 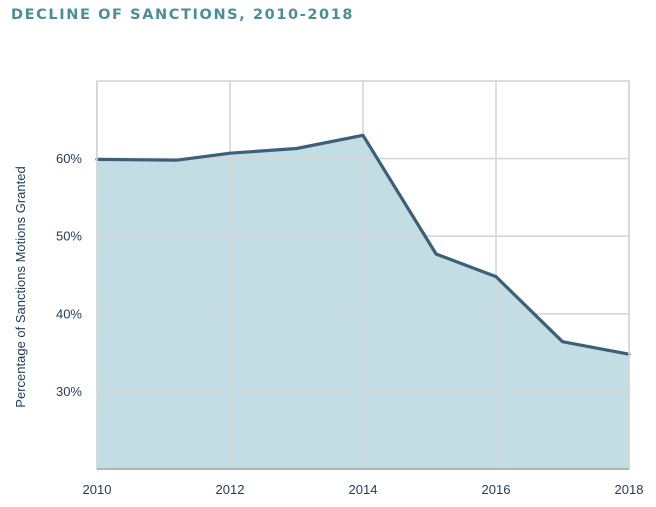 What do you see at coordinates (69, 275) in the screenshot?
I see `y-tick-labels: 30% 40% 50% 60%` at bounding box center [69, 275].